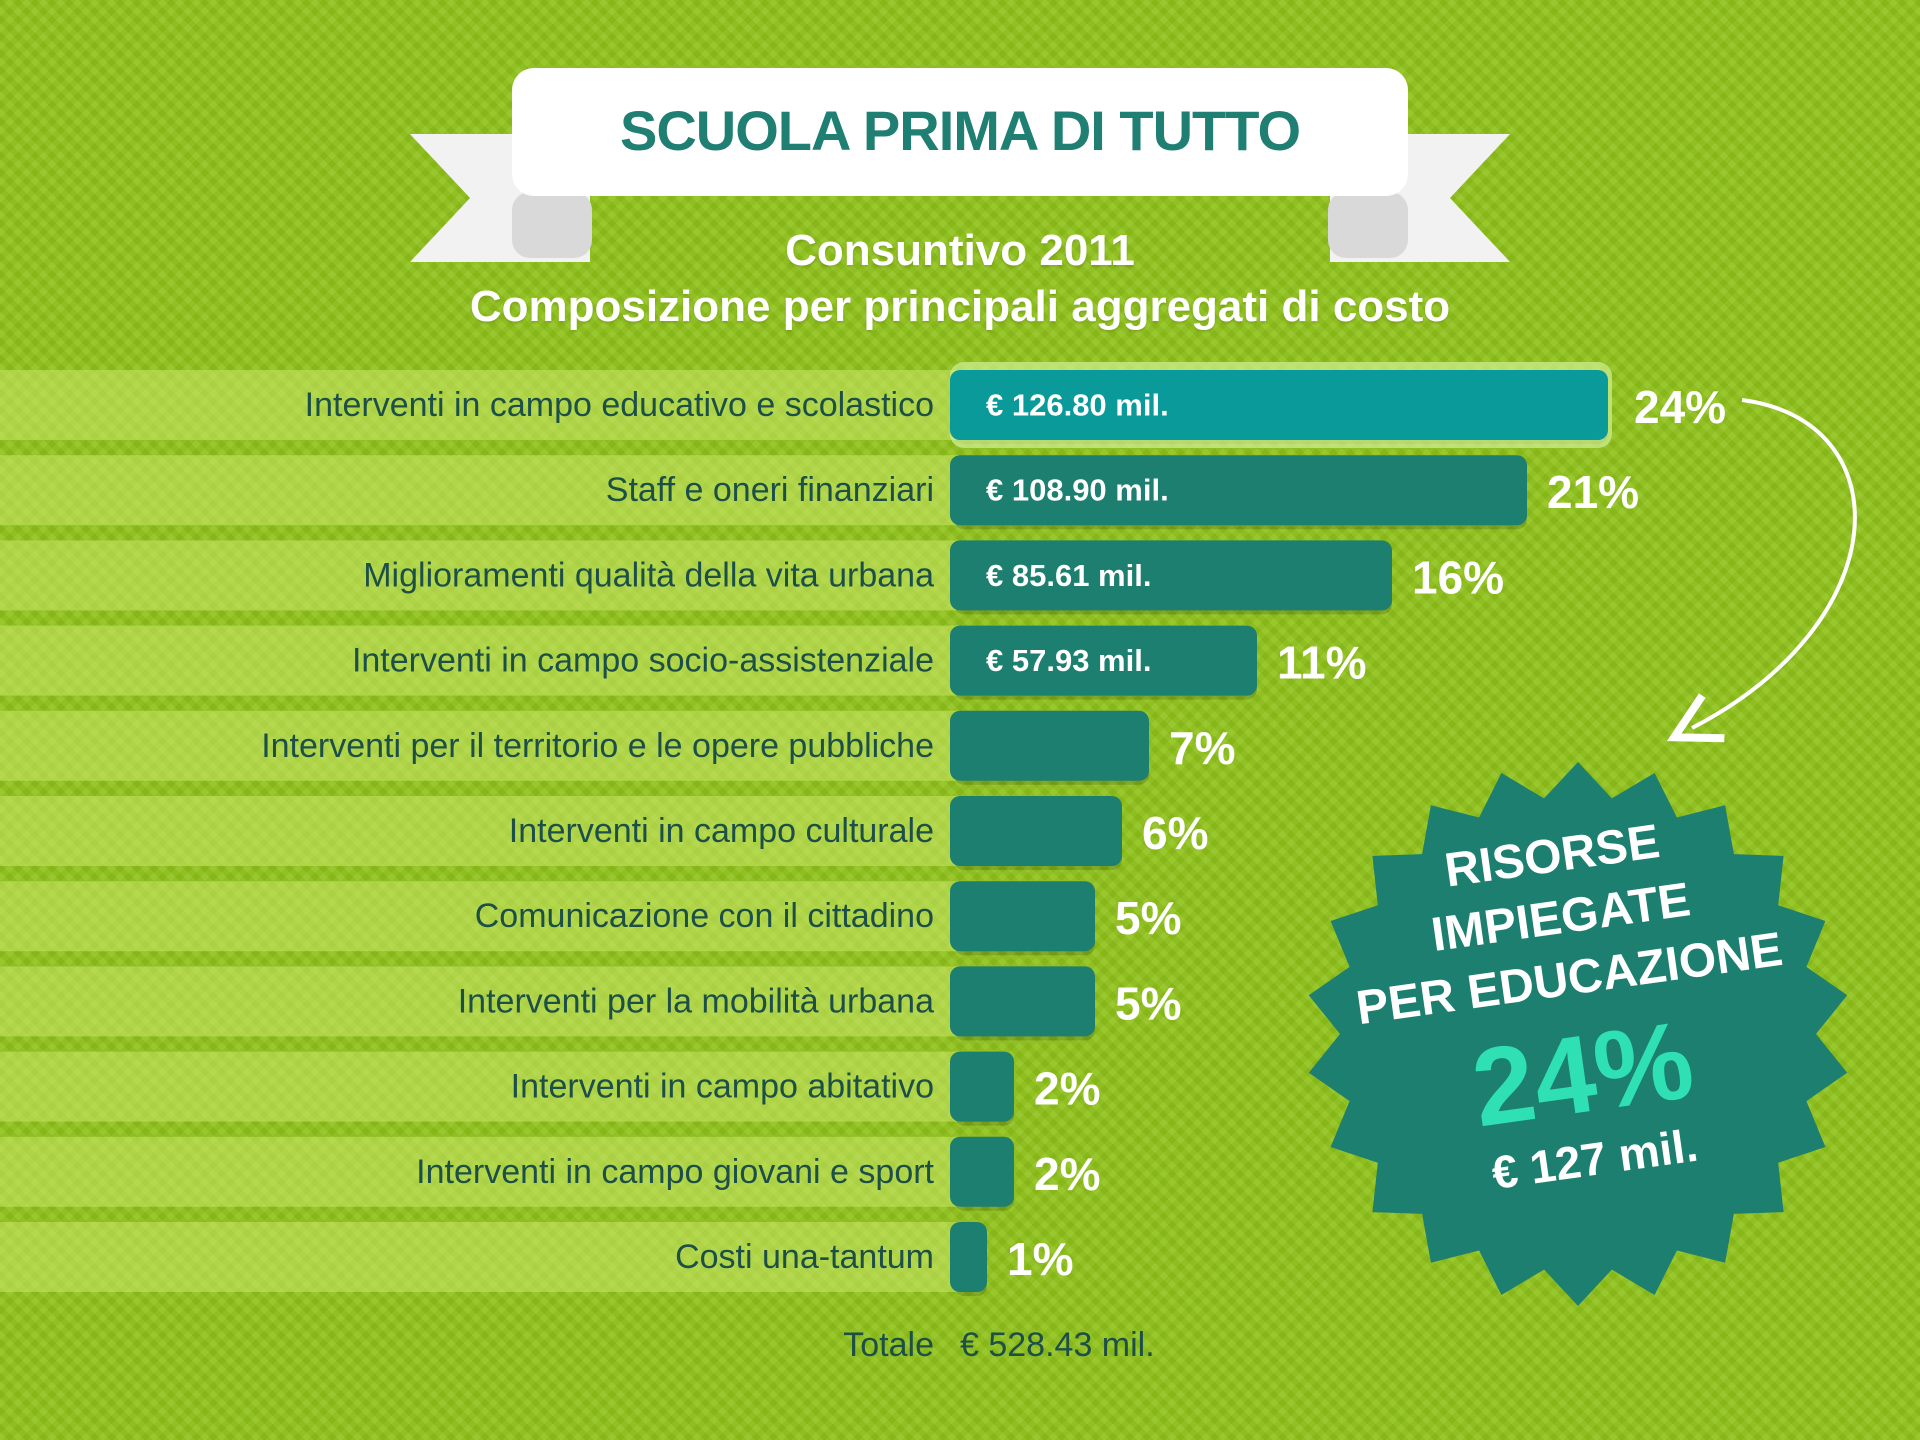 This screenshot has height=1440, width=1920. I want to click on value-label: € 126.80 mil., so click(1077, 405).